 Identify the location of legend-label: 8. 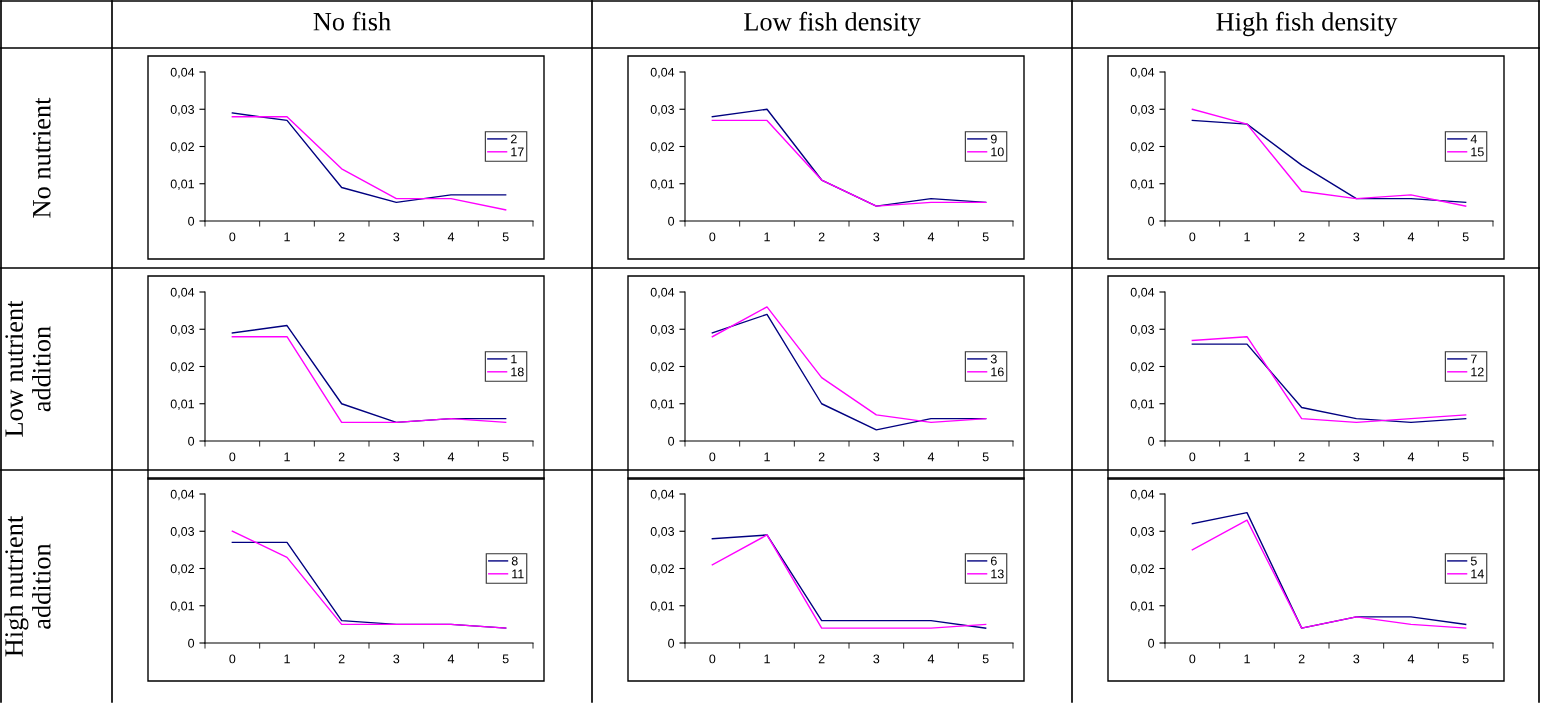
(514, 561).